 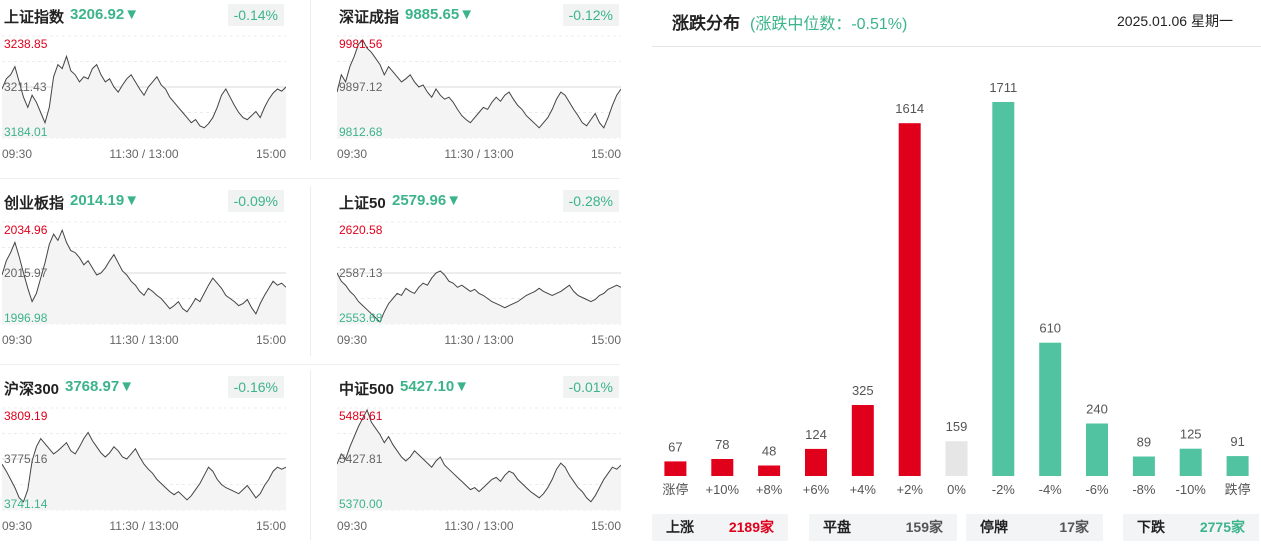 I want to click on index-change-badge: -0.09%, so click(x=255, y=201).